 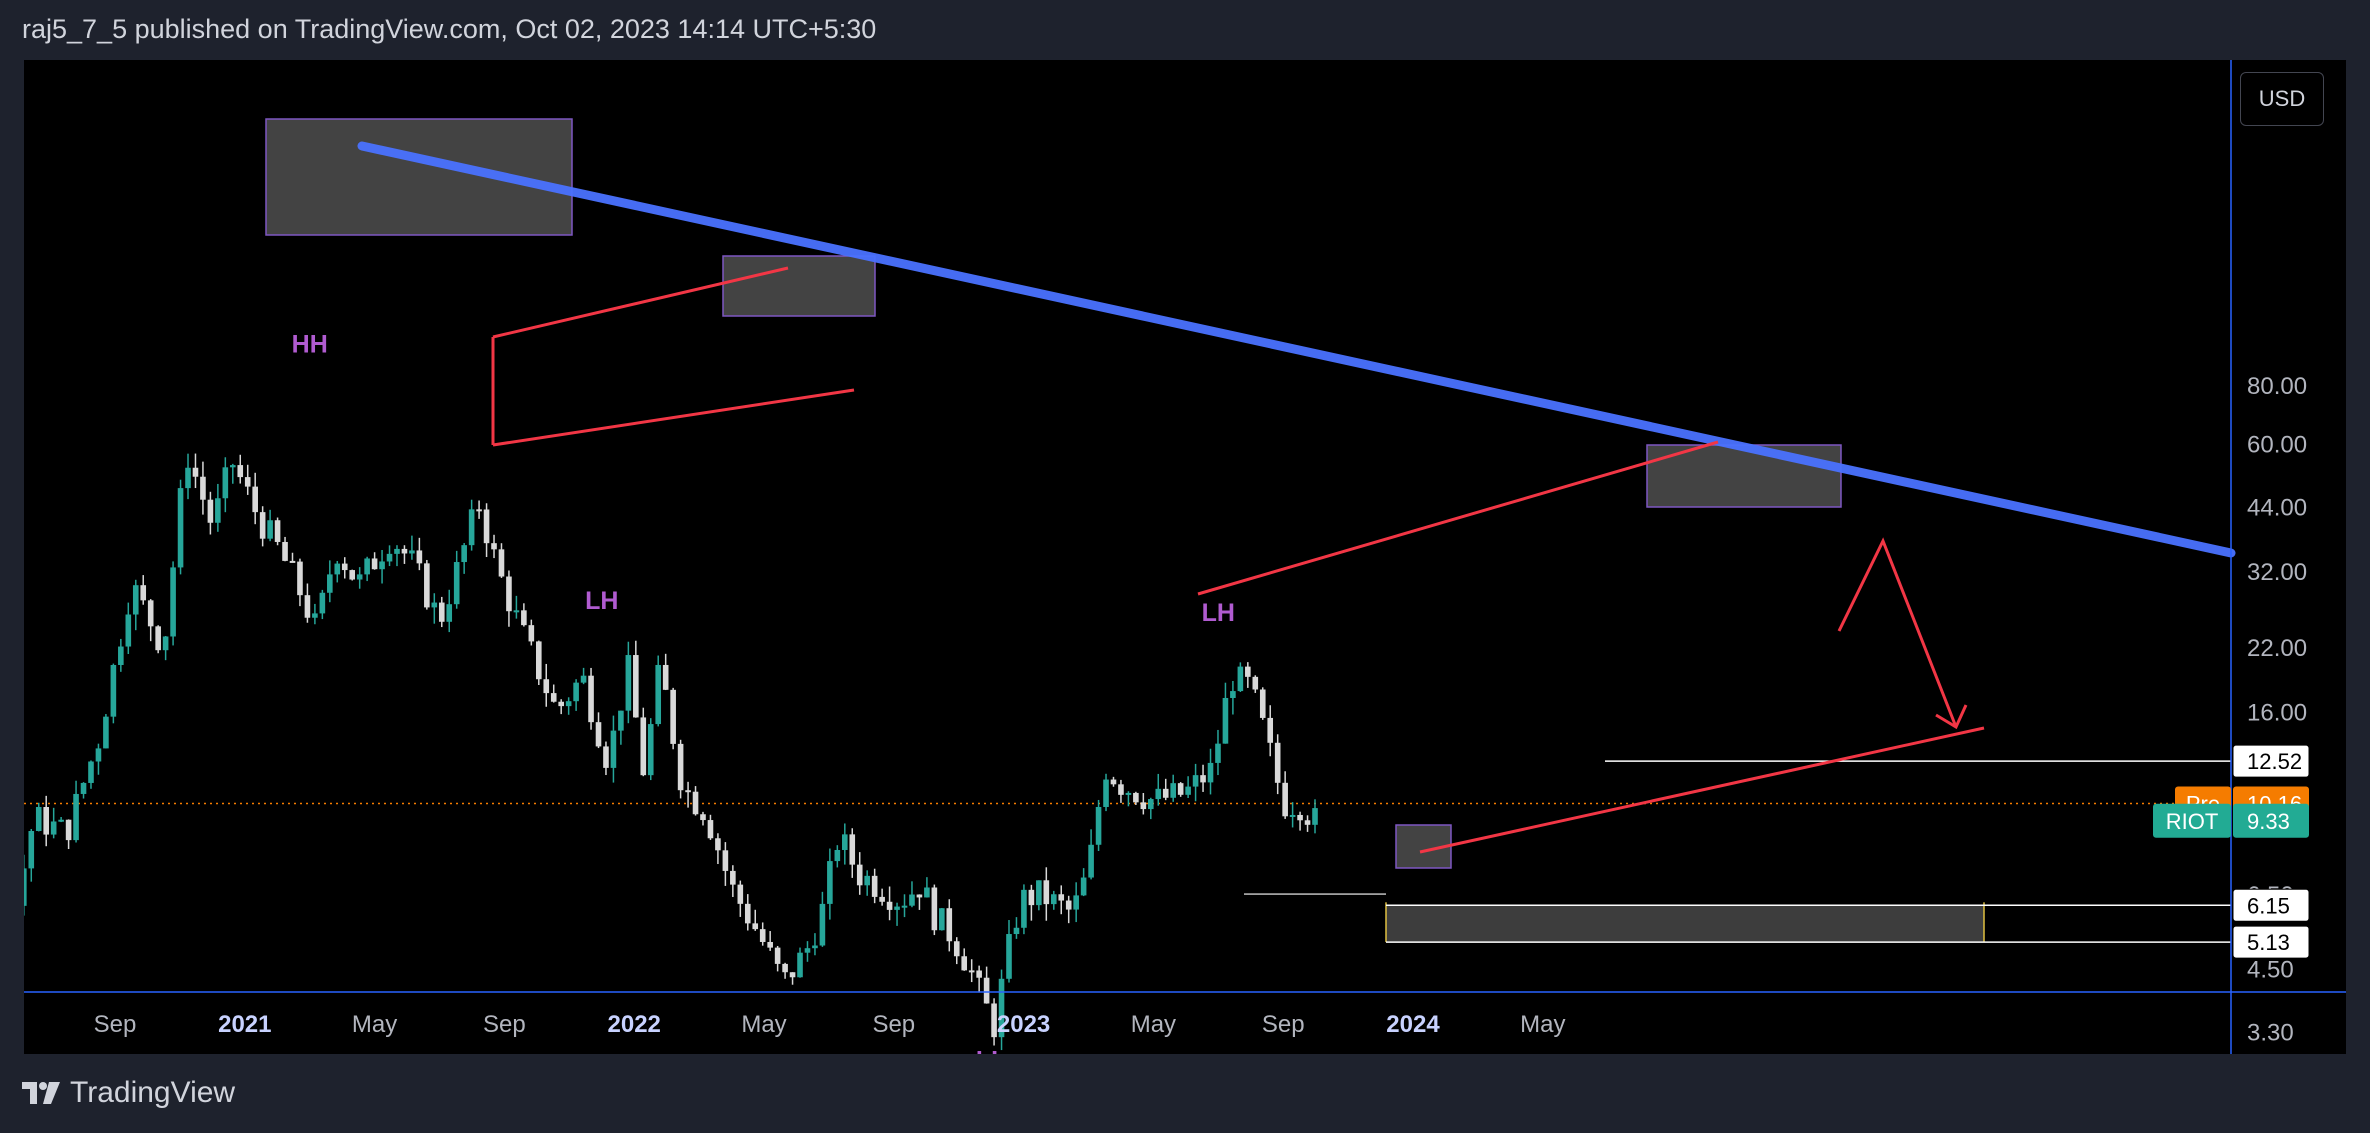 I want to click on last-price-badge-bg, so click(x=2271, y=820).